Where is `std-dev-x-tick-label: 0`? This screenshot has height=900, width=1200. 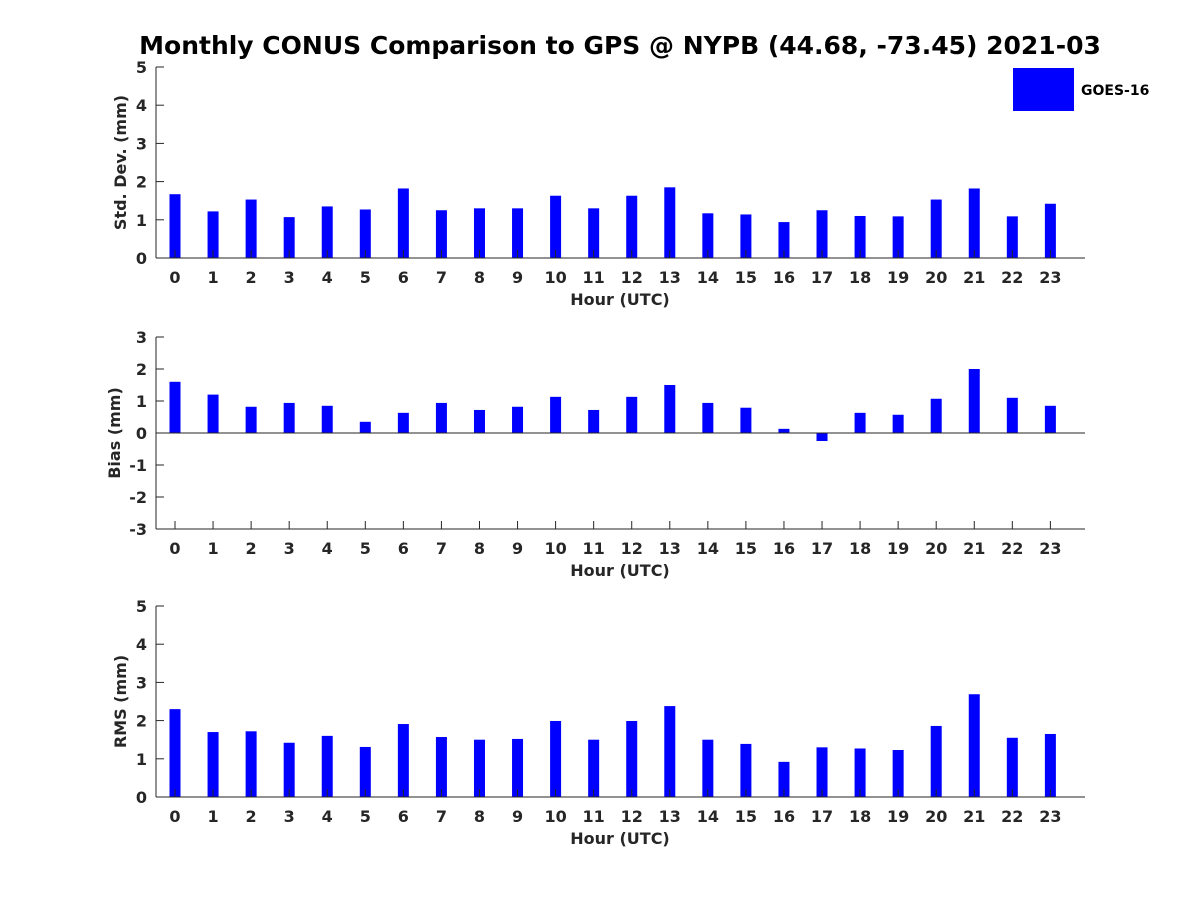 std-dev-x-tick-label: 0 is located at coordinates (174, 277).